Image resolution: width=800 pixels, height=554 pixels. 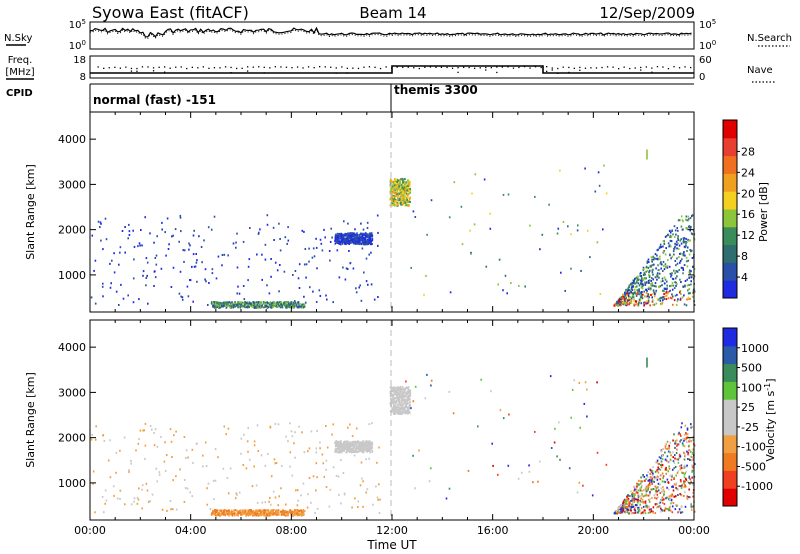 What do you see at coordinates (291, 530) in the screenshot?
I see `x-tick-label: 08:00` at bounding box center [291, 530].